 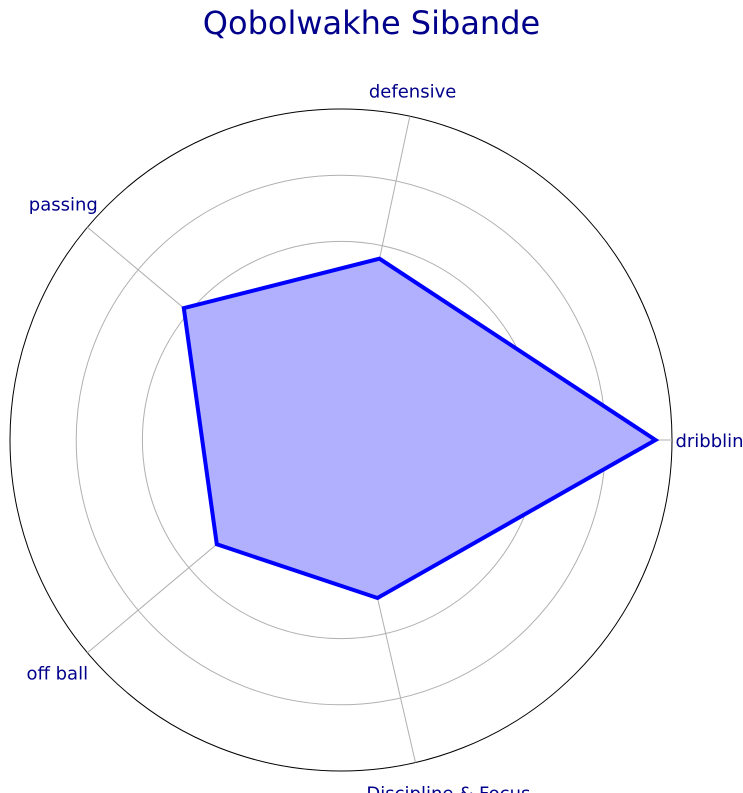 I want to click on axis-label-discipline-focus: Discipline & Focus, so click(x=448, y=788).